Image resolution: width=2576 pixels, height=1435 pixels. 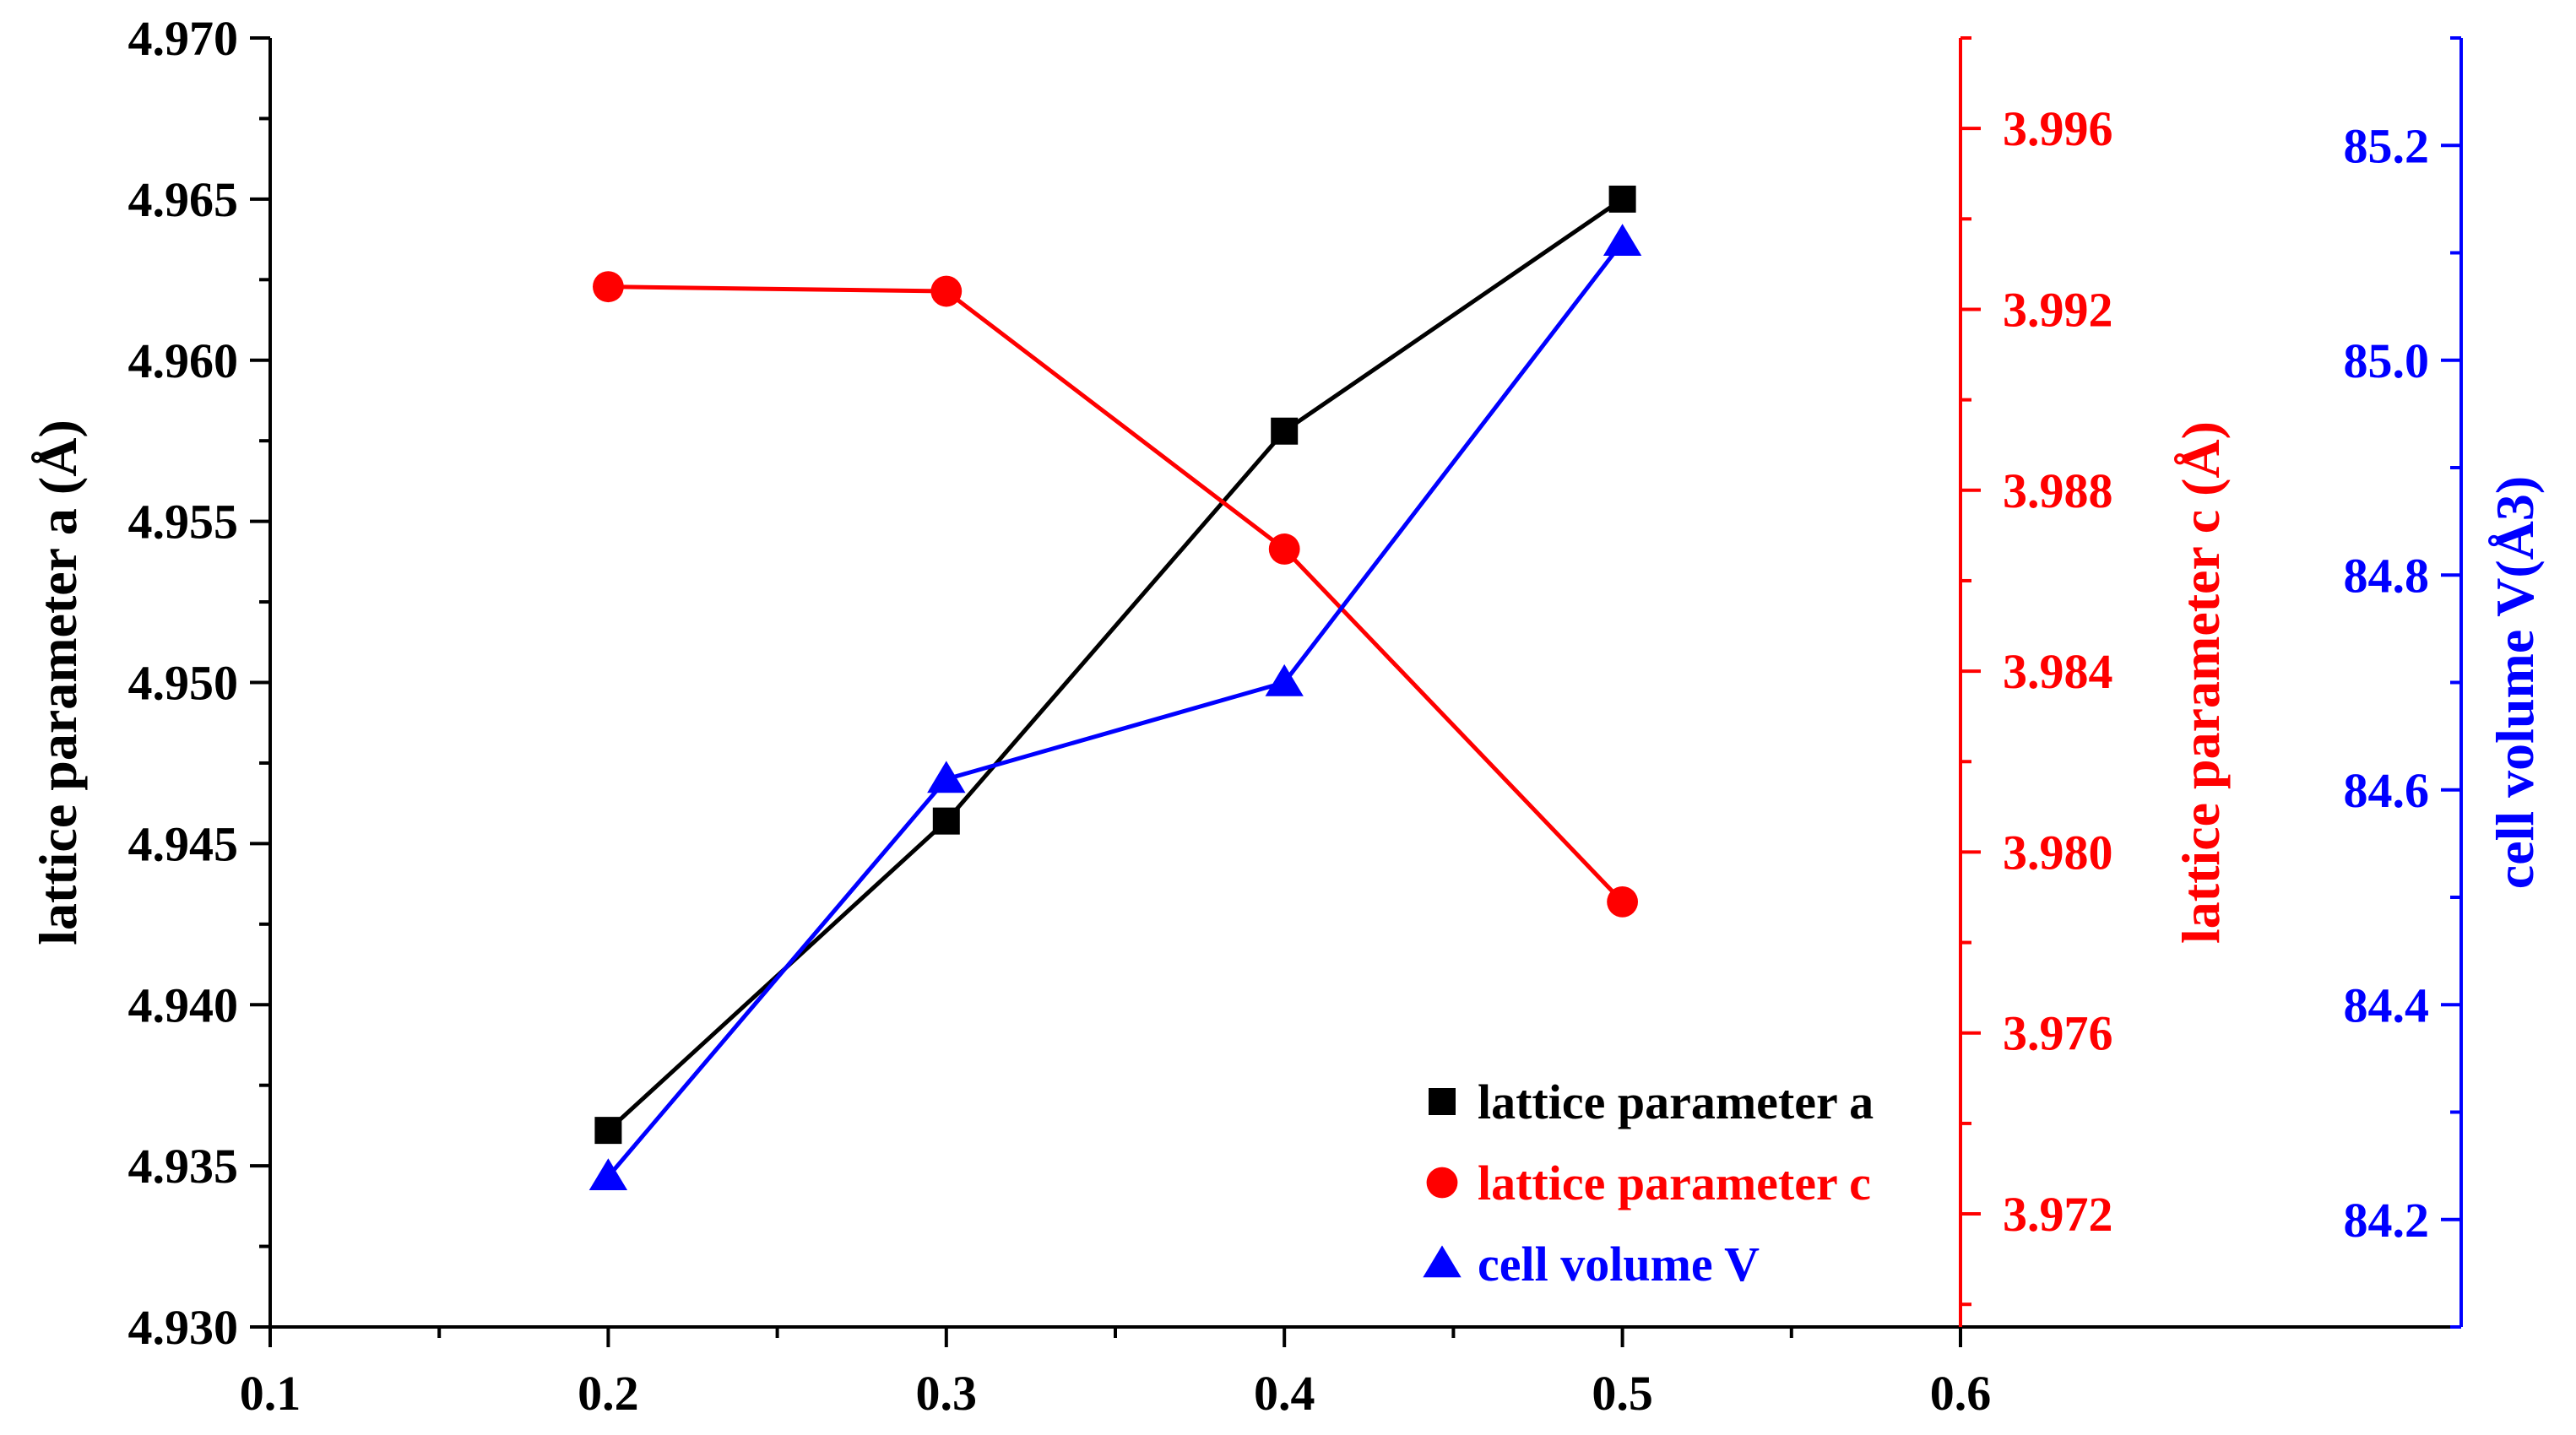 I want to click on legend-marker-circle, so click(x=1442, y=1183).